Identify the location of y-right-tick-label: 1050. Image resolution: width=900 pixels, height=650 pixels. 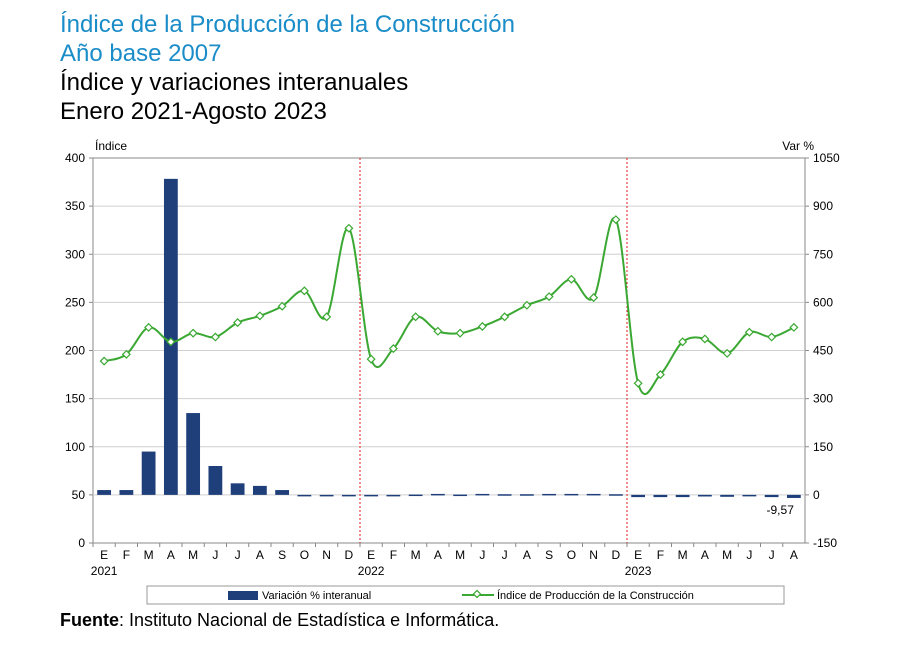
(826, 158).